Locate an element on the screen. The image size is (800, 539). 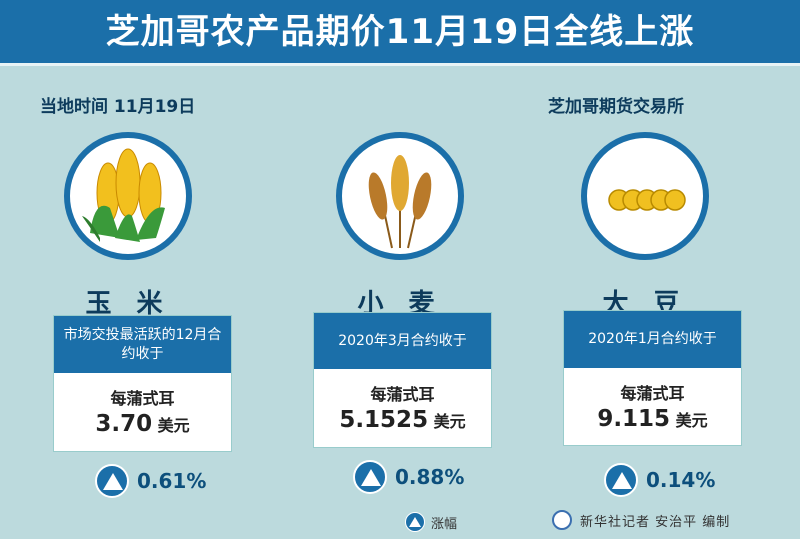
wheat-icon is located at coordinates (400, 196).